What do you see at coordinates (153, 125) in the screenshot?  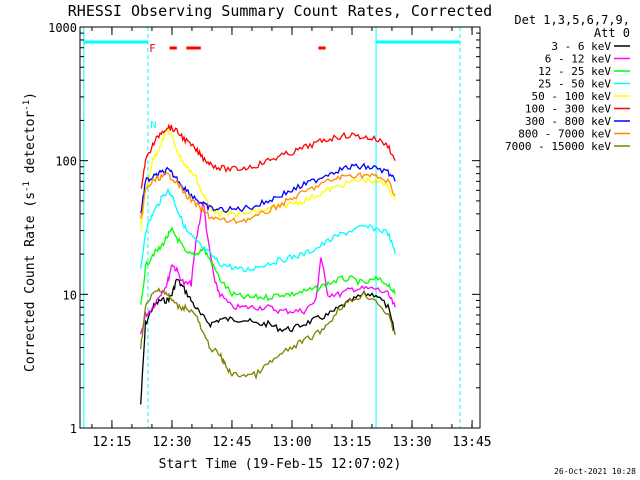 I see `night-flag-label: N` at bounding box center [153, 125].